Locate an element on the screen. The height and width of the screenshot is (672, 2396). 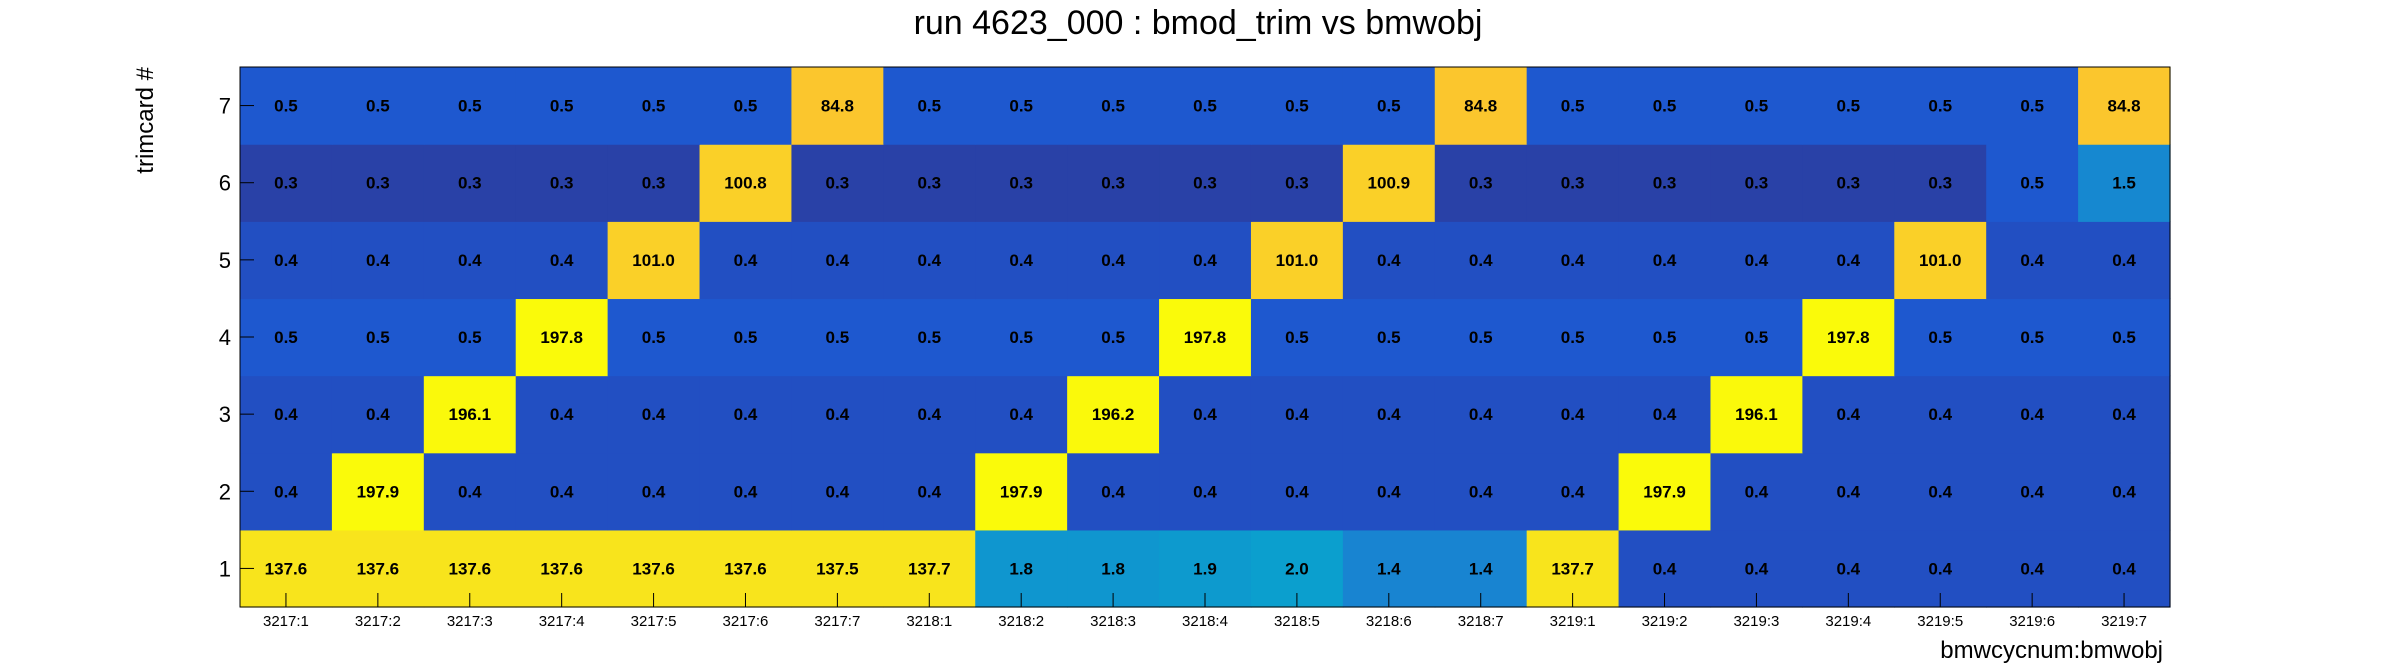
y-tick-label: 3 is located at coordinates (225, 414).